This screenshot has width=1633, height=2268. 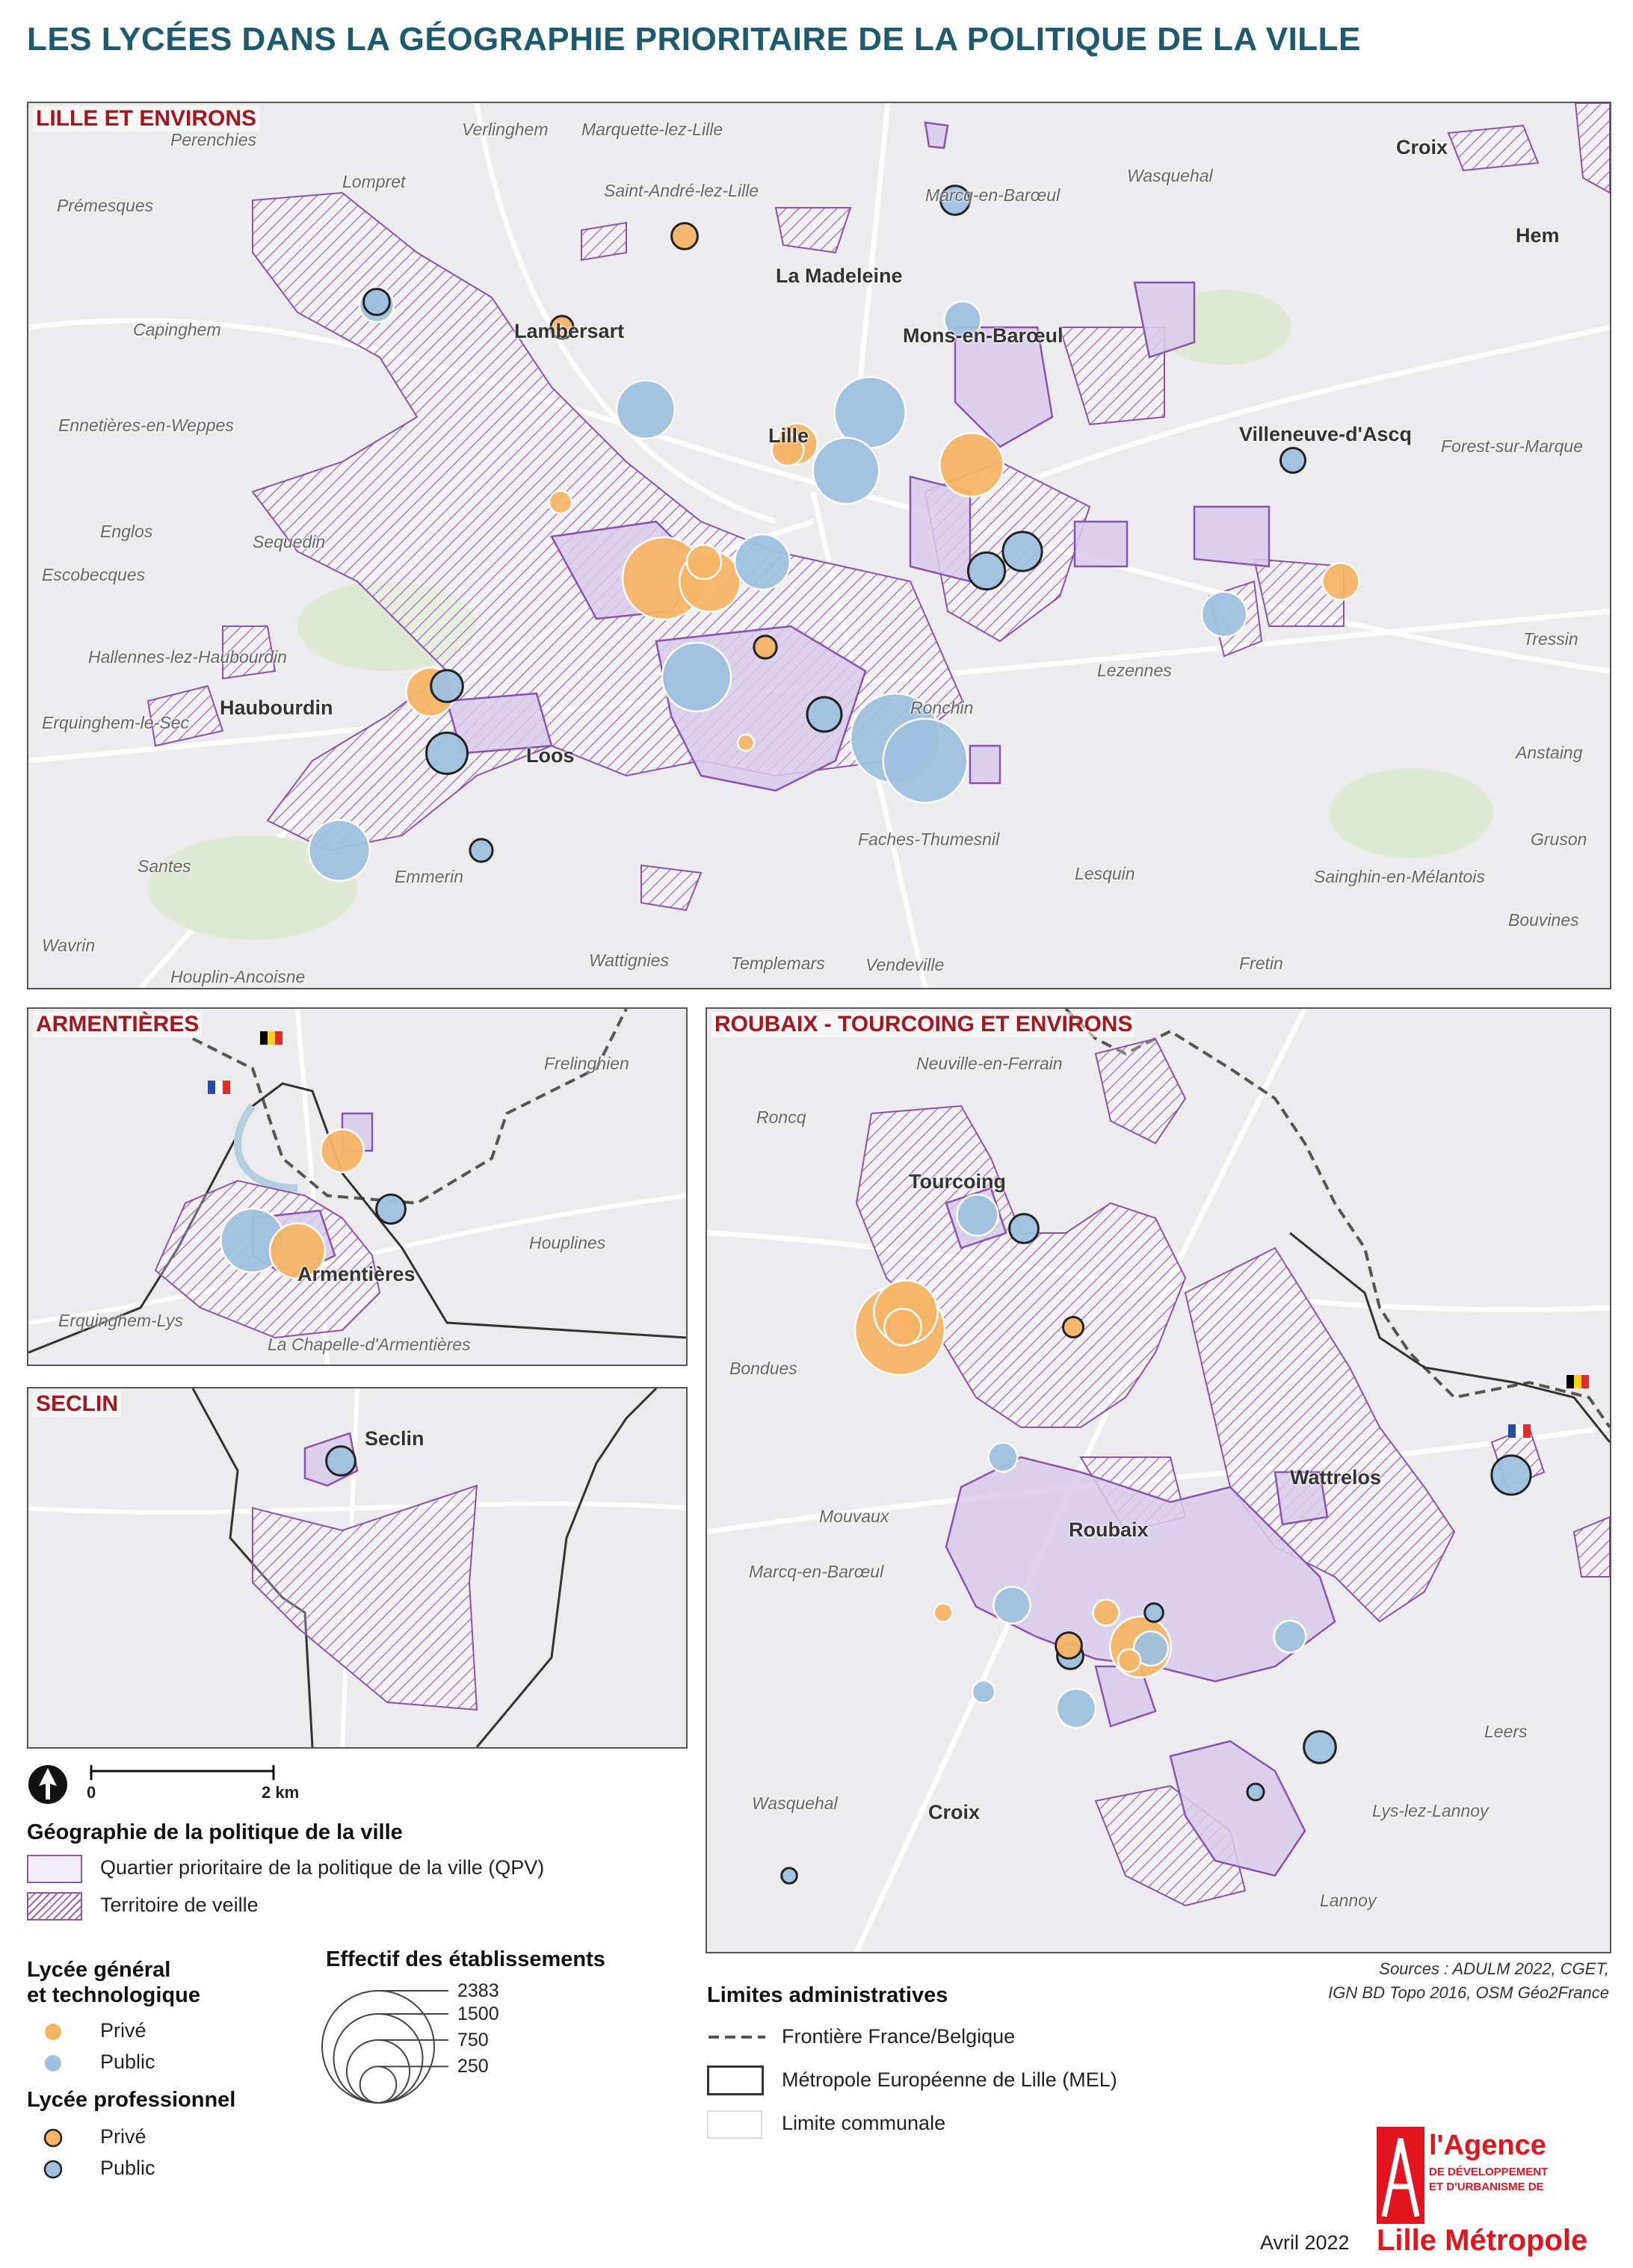 I want to click on place-label: Saint-André-lez-Lille, so click(x=681, y=190).